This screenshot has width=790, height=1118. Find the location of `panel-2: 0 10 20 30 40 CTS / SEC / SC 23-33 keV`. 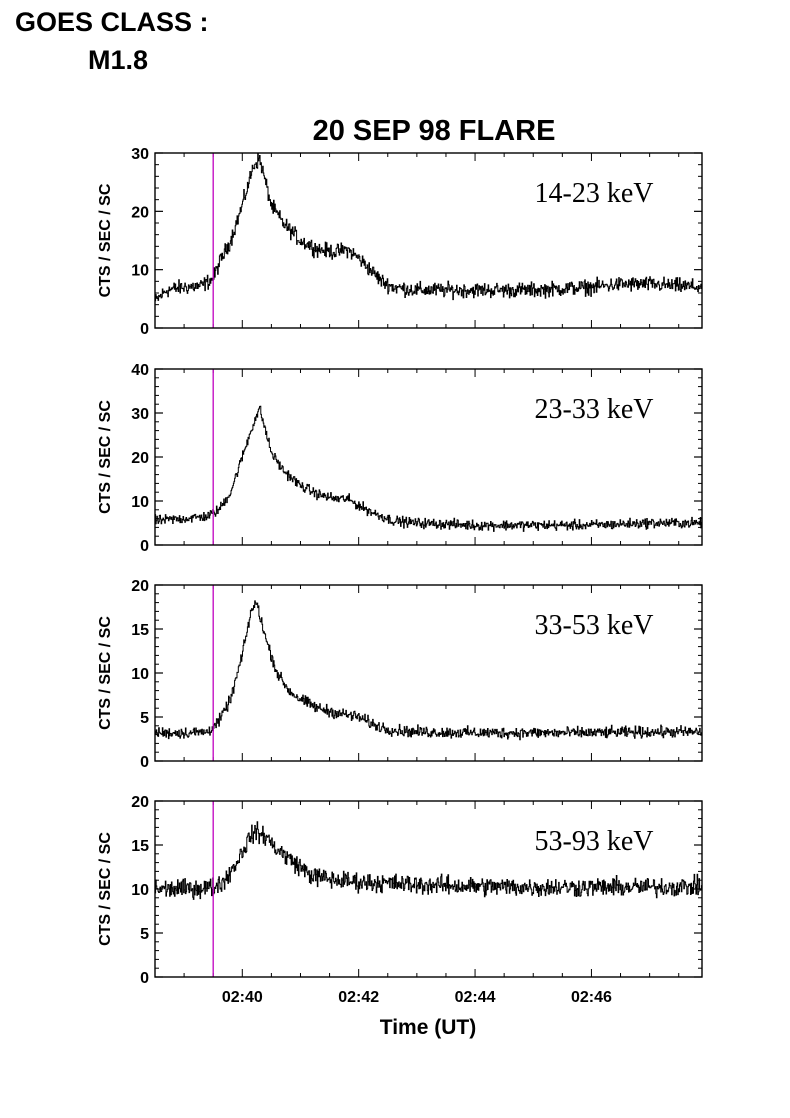

panel-2: 0 10 20 30 40 CTS / SEC / SC 23-33 keV is located at coordinates (400, 458).